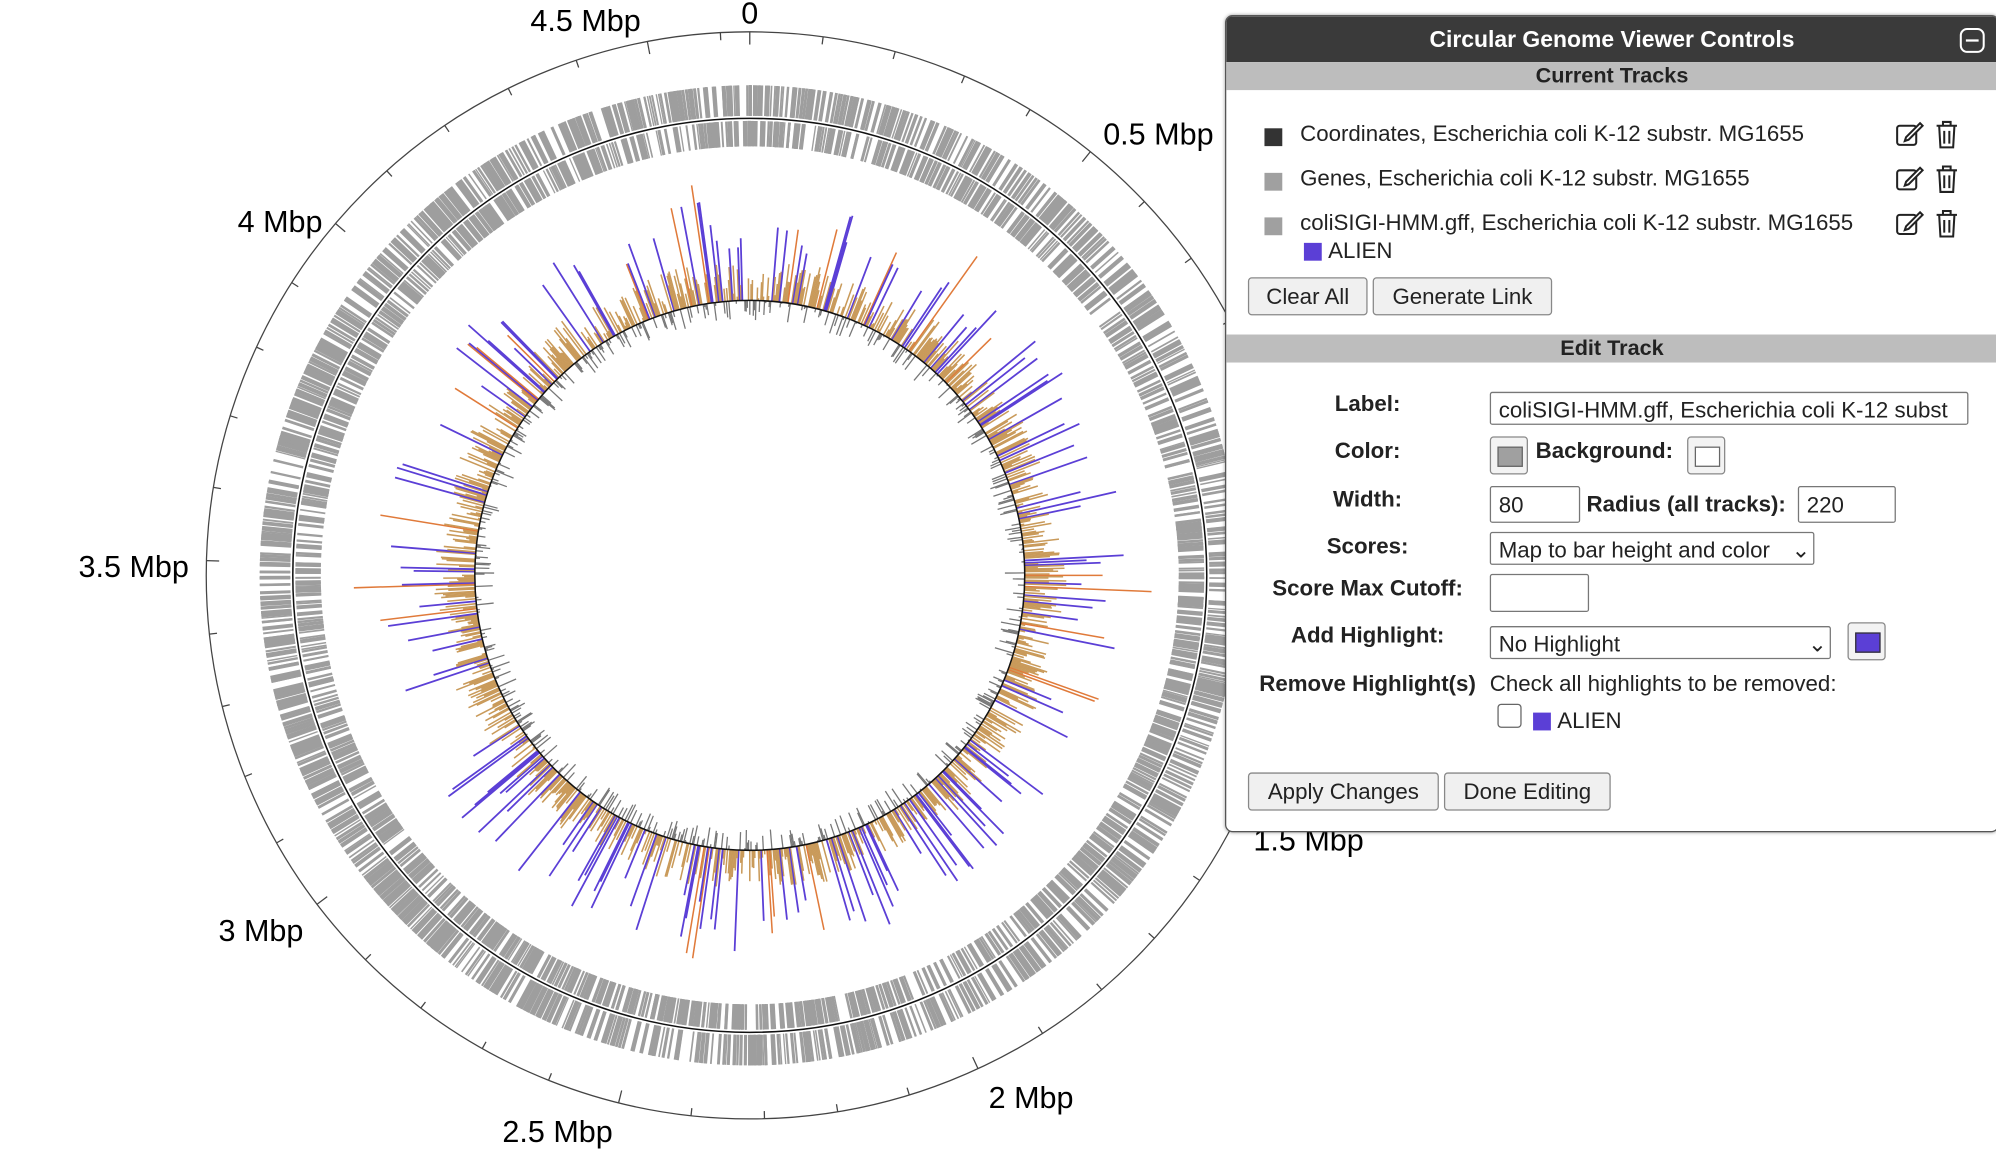 The width and height of the screenshot is (1996, 1166). What do you see at coordinates (557, 1132) in the screenshot?
I see `tick-label: 2.5 Mbp` at bounding box center [557, 1132].